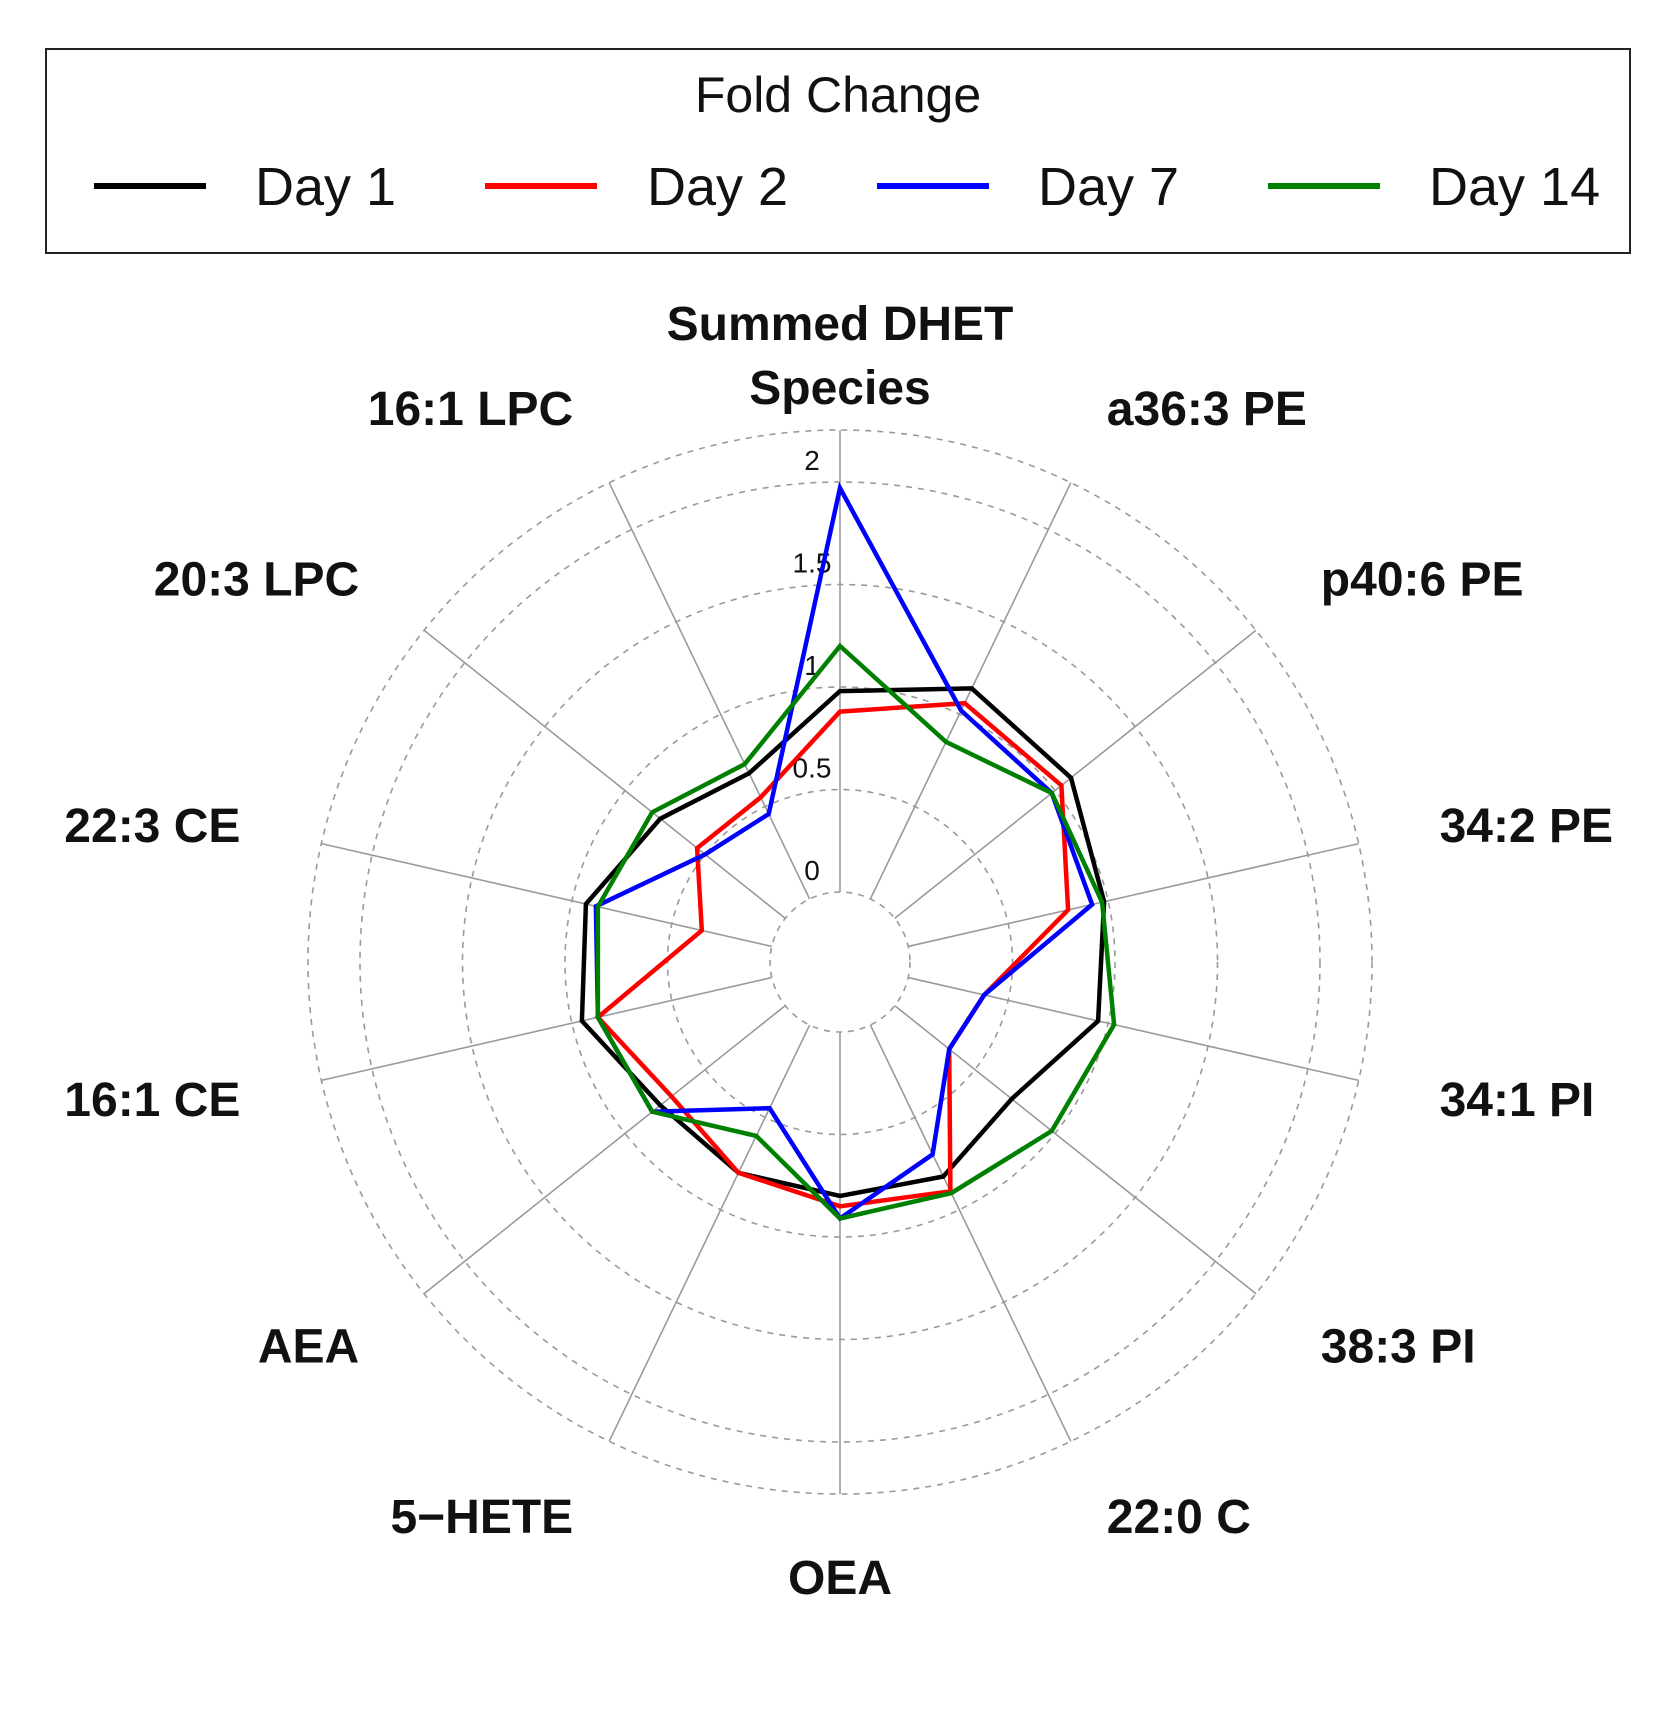 This screenshot has height=1712, width=1669. What do you see at coordinates (1398, 1346) in the screenshot?
I see `category-label-38-3-pi: 38:3 PI` at bounding box center [1398, 1346].